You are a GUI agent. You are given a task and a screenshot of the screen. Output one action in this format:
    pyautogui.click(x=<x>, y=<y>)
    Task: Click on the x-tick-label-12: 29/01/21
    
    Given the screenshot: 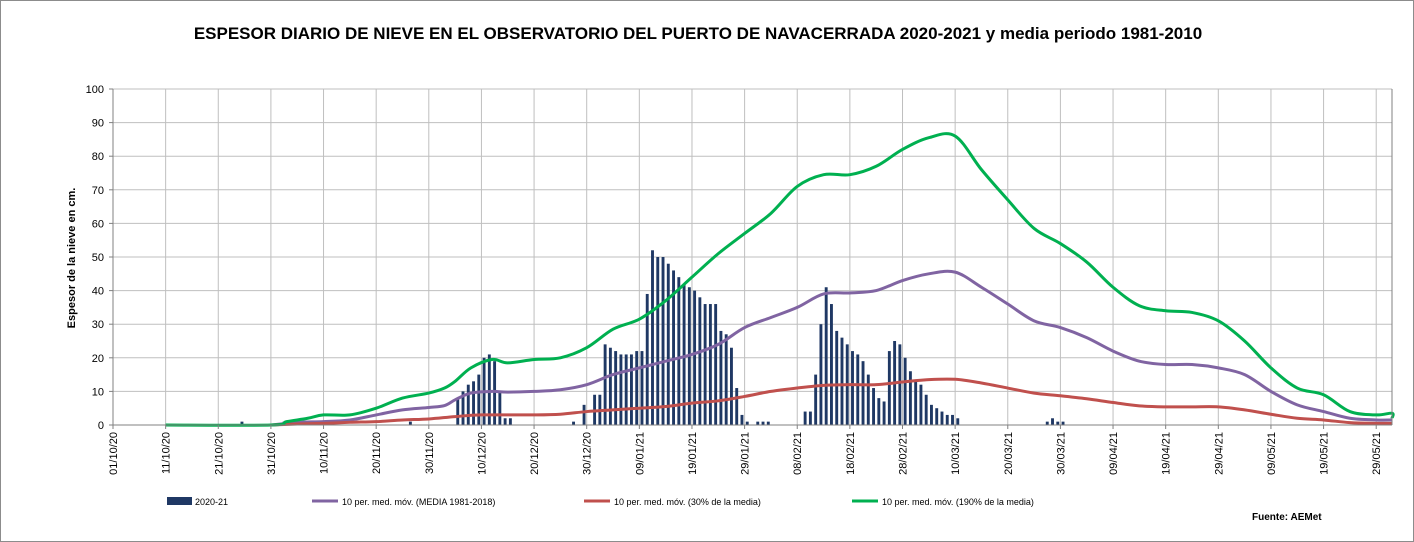 What is the action you would take?
    pyautogui.click(x=746, y=453)
    